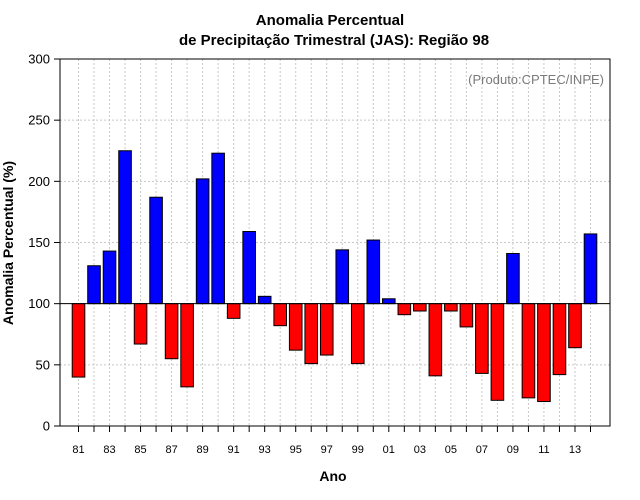 The image size is (640, 500). I want to click on x-tick-label-93: 93, so click(265, 450).